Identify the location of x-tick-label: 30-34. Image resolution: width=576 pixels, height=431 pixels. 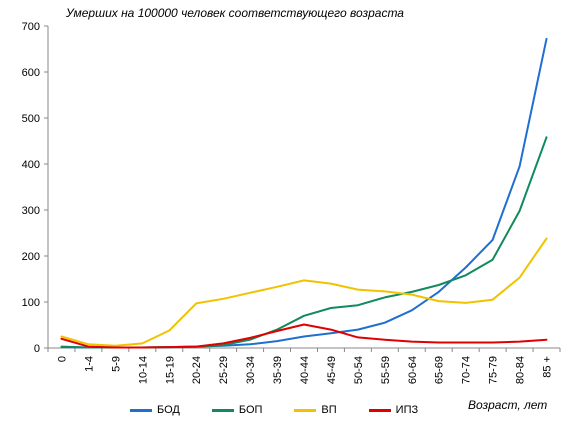
(251, 370).